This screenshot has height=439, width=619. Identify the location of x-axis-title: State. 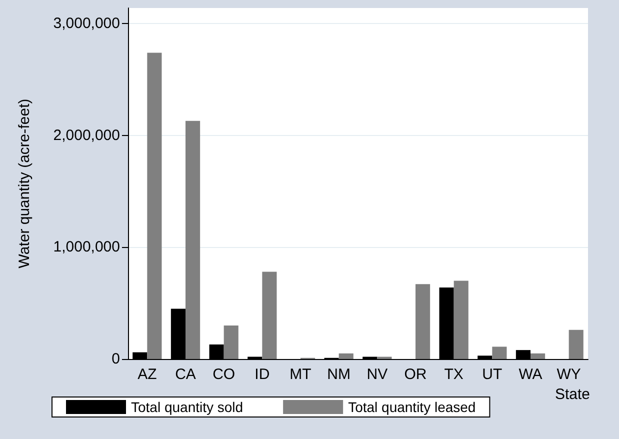
(572, 394).